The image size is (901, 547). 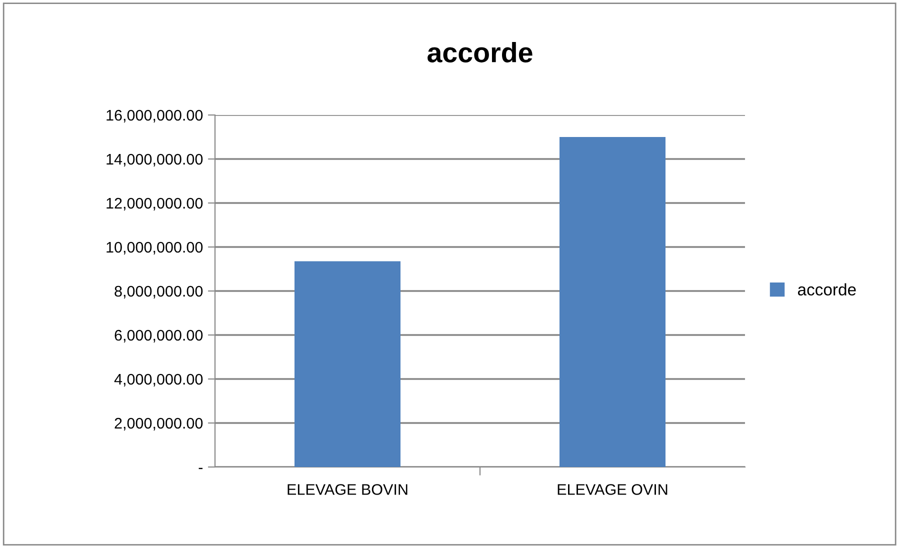 I want to click on y-tick-label: 2,000,000.00, so click(x=158, y=424).